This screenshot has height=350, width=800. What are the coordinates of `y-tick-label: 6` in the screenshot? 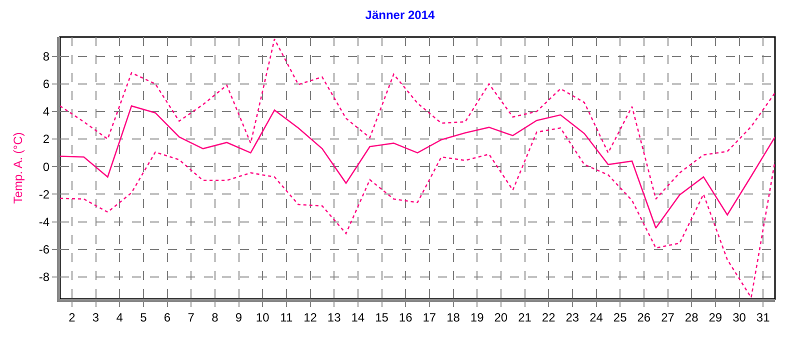 It's located at (46, 84).